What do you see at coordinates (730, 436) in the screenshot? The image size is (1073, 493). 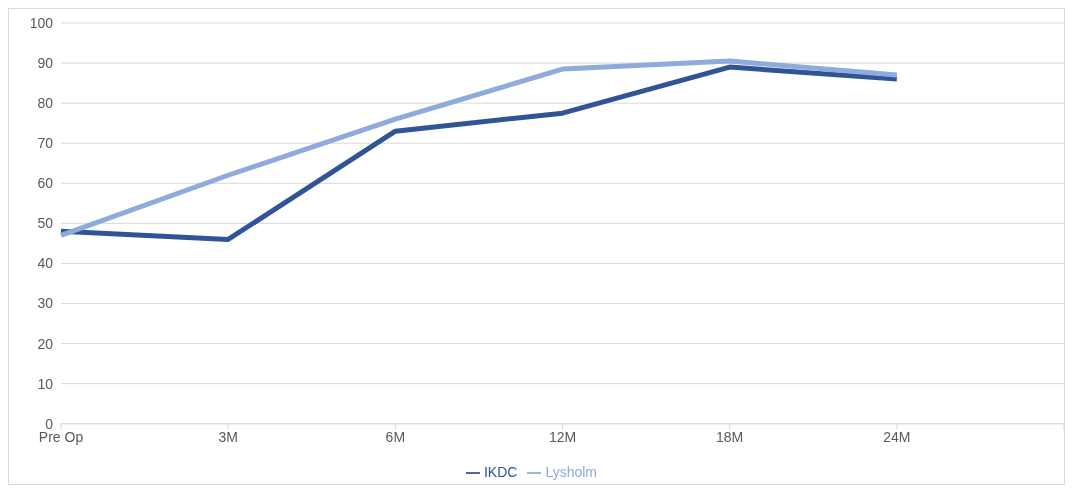 I see `x-tick-label: 18M` at bounding box center [730, 436].